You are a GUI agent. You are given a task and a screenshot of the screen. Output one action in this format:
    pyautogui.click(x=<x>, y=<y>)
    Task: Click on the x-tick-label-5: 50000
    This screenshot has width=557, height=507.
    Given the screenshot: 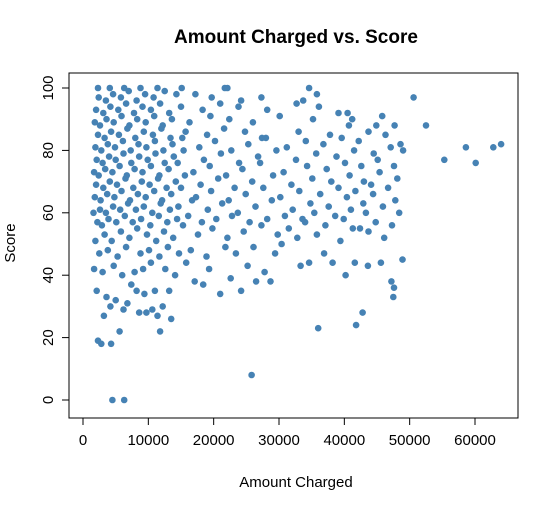 What is the action you would take?
    pyautogui.click(x=410, y=440)
    